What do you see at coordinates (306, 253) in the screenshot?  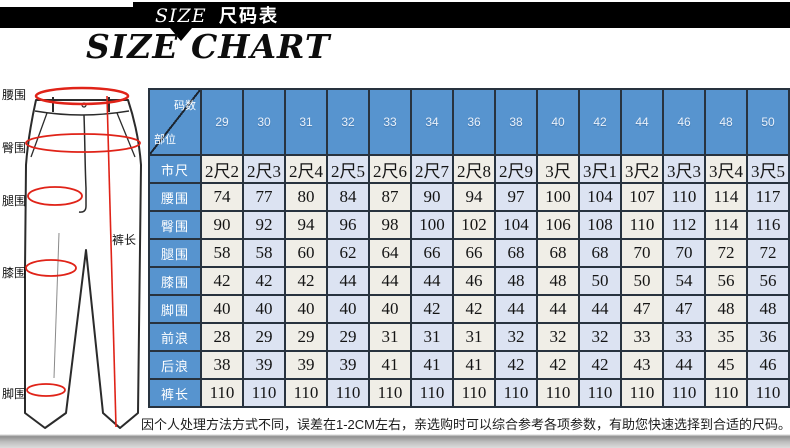 I see `table-cell: 60` at bounding box center [306, 253].